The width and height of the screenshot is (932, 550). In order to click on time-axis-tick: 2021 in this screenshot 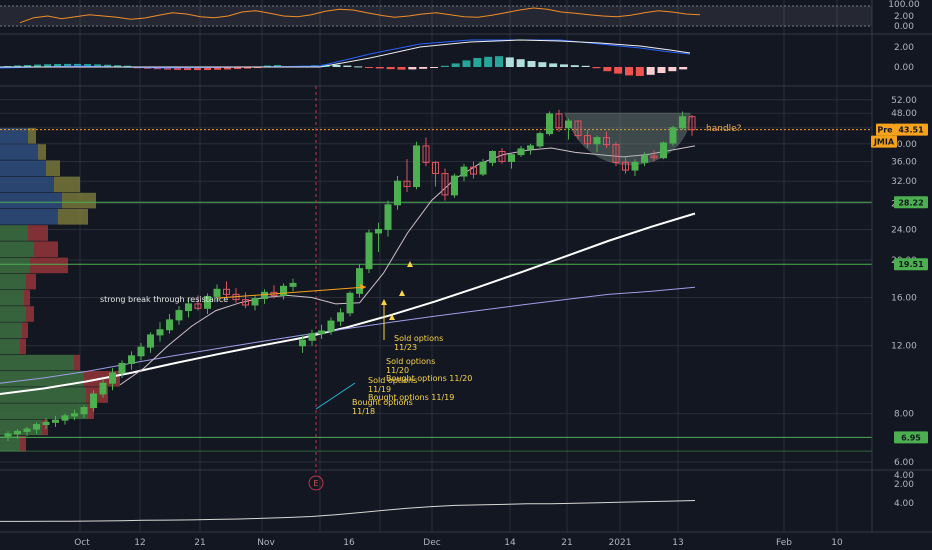, I will do `click(620, 543)`.